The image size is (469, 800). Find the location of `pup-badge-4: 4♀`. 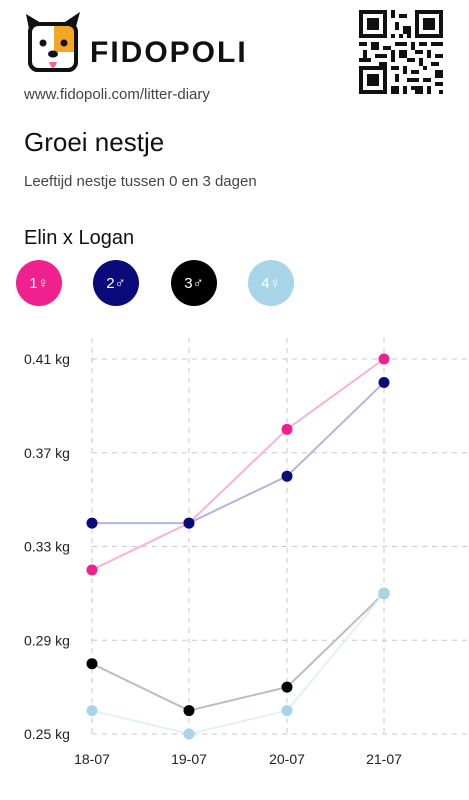

pup-badge-4: 4♀ is located at coordinates (271, 283).